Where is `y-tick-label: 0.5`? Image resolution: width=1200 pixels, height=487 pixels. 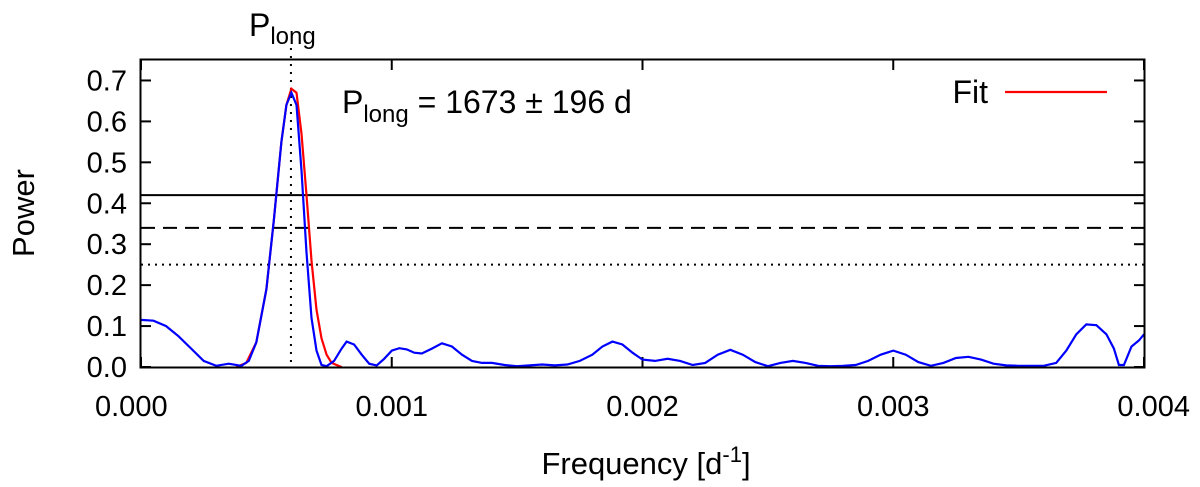 y-tick-label: 0.5 is located at coordinates (107, 163).